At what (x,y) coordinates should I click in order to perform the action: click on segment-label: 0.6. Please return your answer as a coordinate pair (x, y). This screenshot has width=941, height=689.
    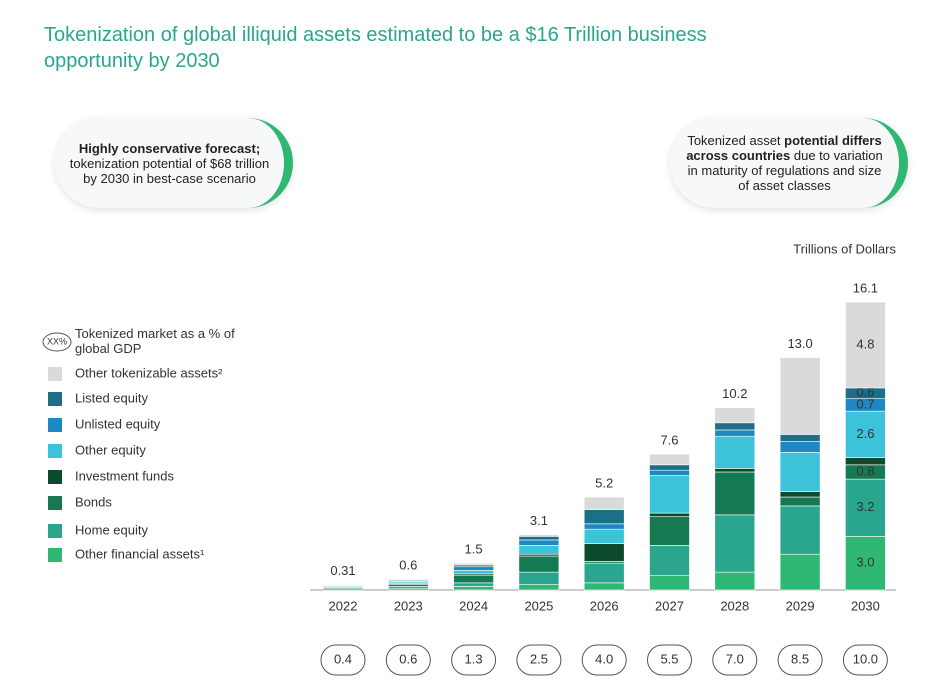
    Looking at the image, I should click on (865, 392).